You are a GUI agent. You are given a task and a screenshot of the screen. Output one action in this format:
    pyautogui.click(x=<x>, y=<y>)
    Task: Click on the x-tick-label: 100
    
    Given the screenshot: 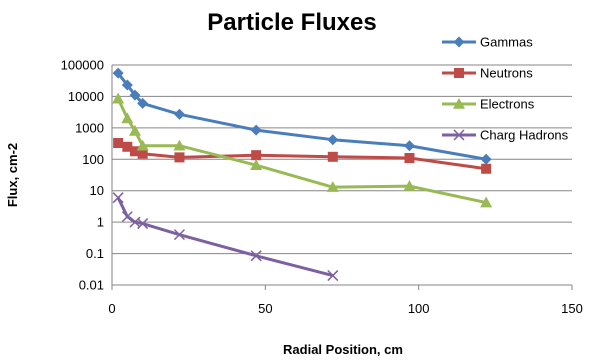 What is the action you would take?
    pyautogui.click(x=419, y=308)
    